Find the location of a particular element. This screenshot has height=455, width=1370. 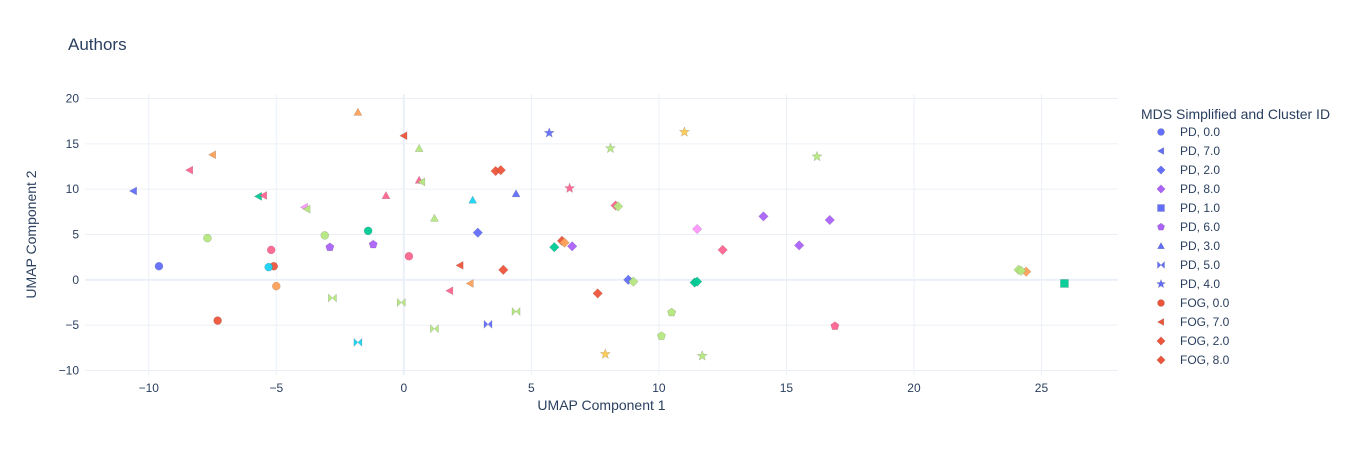

legend-item: PD, 4.0 is located at coordinates (1188, 284).